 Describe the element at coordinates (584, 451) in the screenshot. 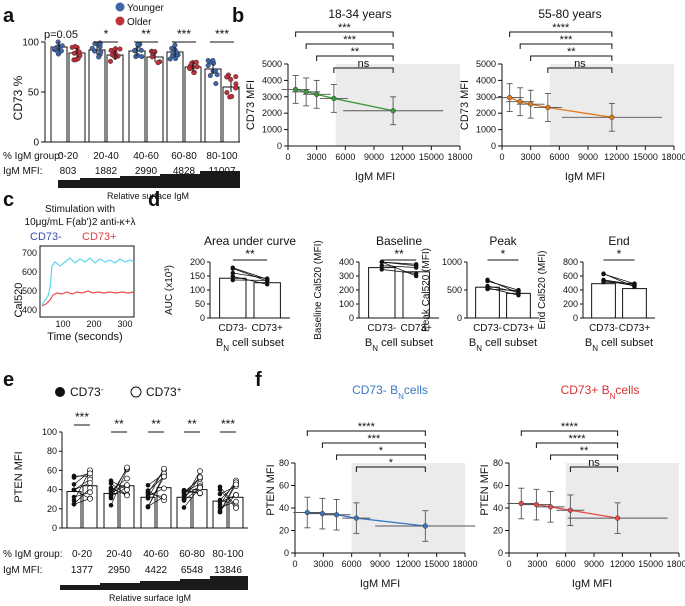

I see `panel-f-right-bracket-label-2: **` at that location.